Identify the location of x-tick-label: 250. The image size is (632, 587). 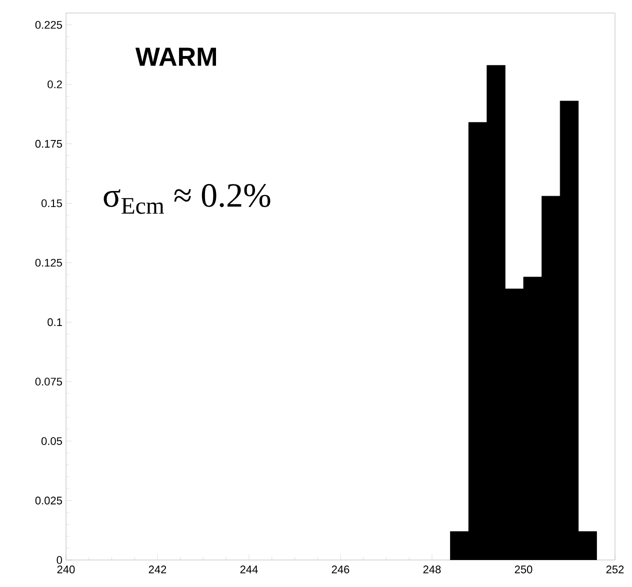
(523, 570).